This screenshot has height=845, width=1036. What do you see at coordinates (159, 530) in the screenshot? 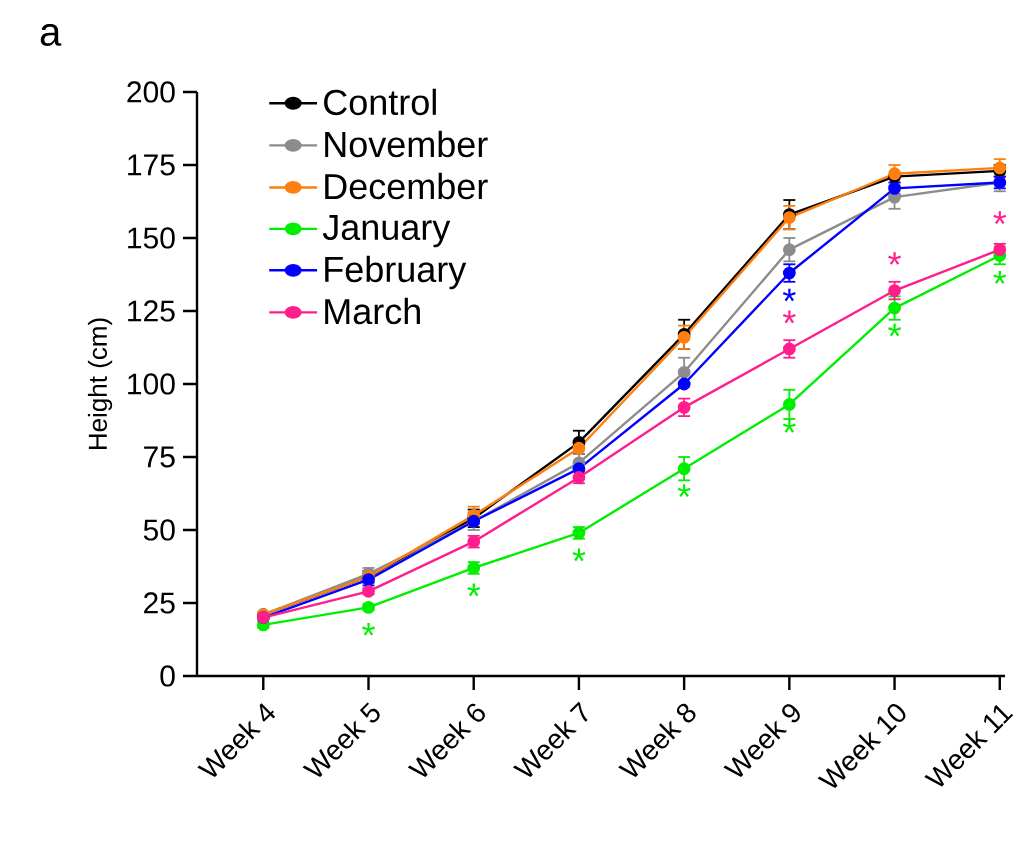
I see `y-tick-label: 50` at bounding box center [159, 530].